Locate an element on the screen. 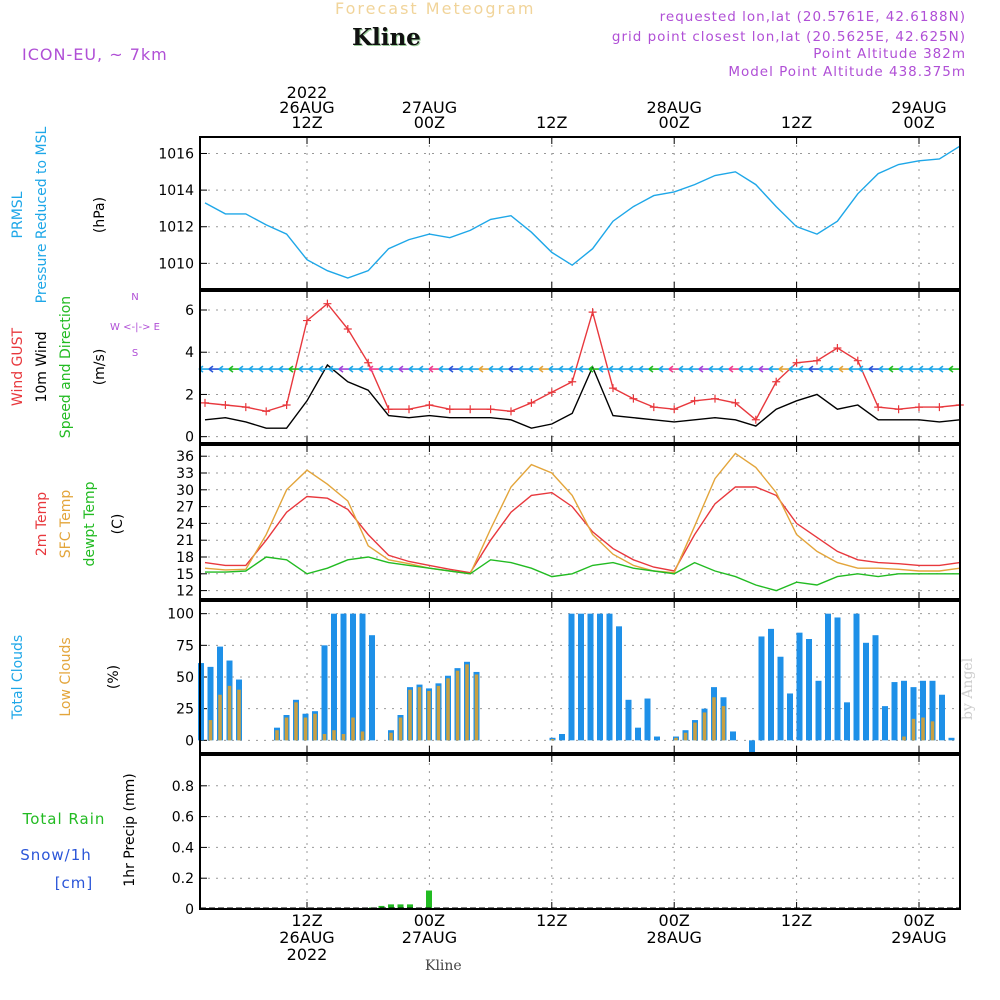 The width and height of the screenshot is (1000, 1000). top-label: Forecast Meteogram is located at coordinates (435, 9).